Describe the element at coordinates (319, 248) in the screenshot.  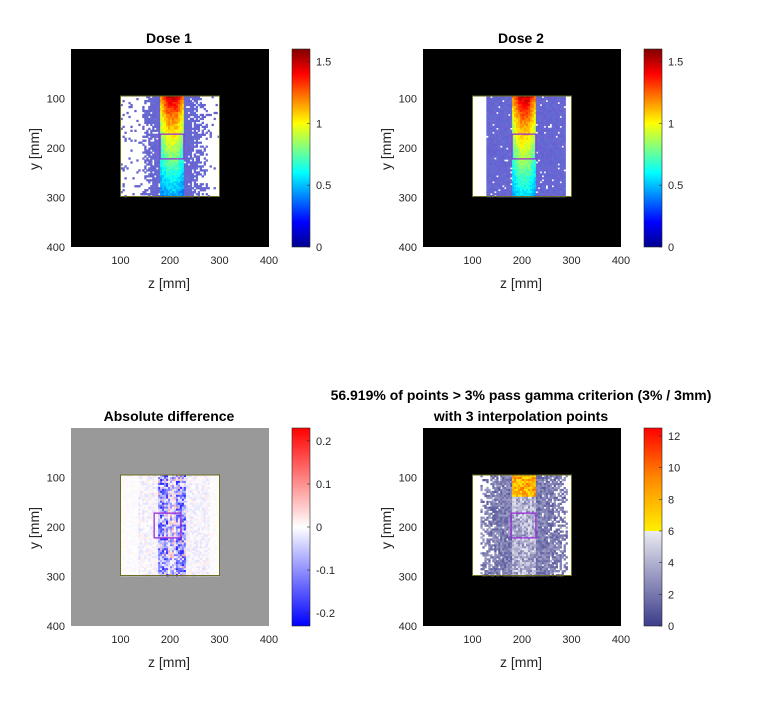
I see `dose1-colorbar-tick-label: 0` at that location.